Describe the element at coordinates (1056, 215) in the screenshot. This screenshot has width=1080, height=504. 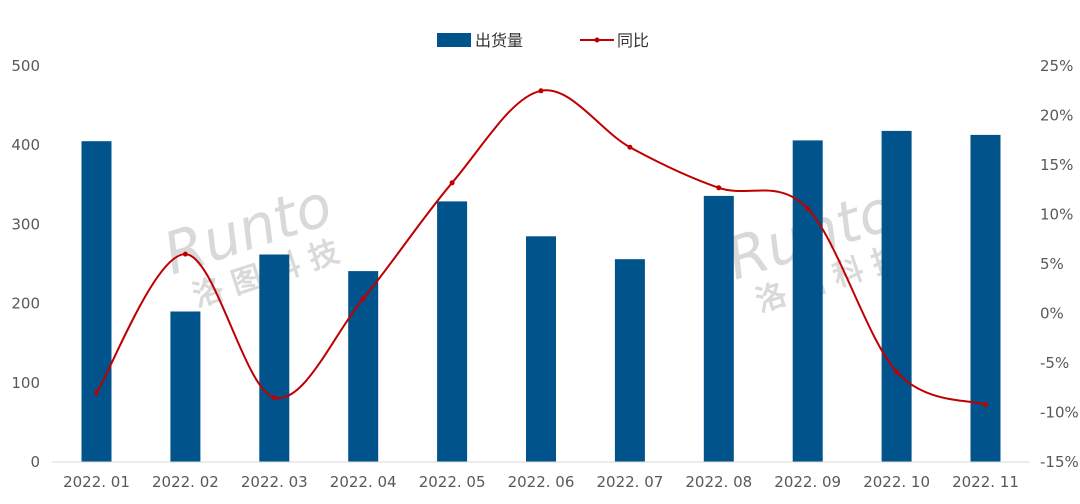
I see `right-tick-label: 10%` at that location.